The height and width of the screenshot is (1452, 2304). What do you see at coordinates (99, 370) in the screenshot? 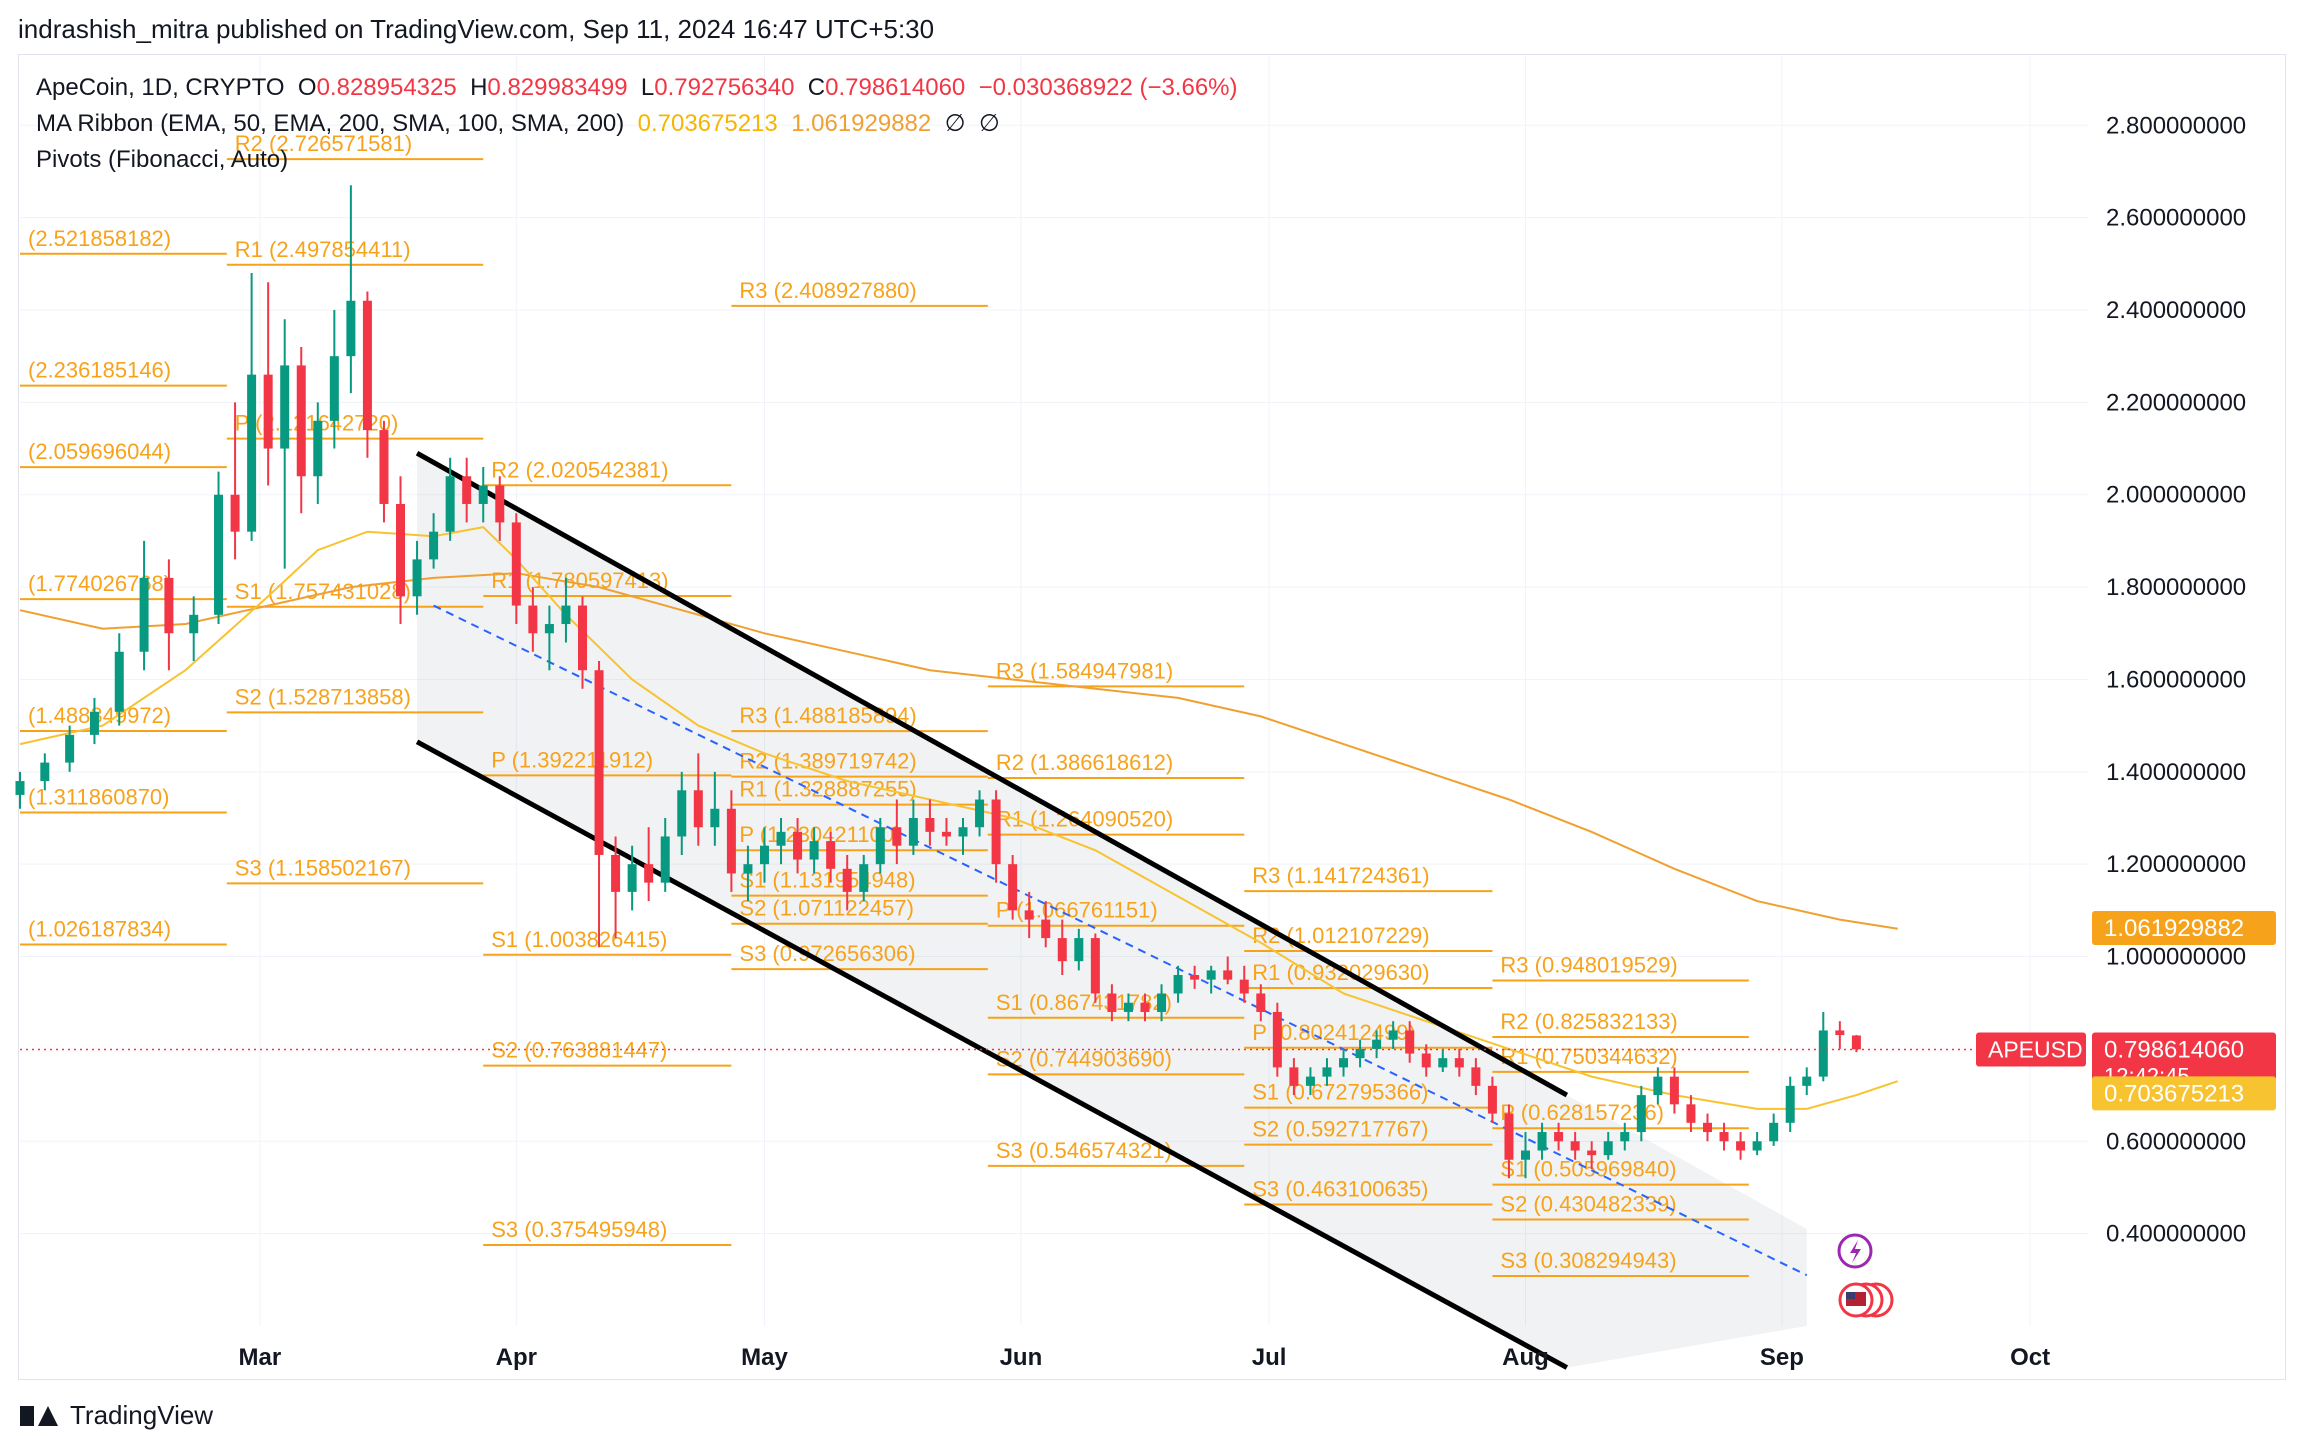
I see `pivot-label: (2.236185146)` at bounding box center [99, 370].